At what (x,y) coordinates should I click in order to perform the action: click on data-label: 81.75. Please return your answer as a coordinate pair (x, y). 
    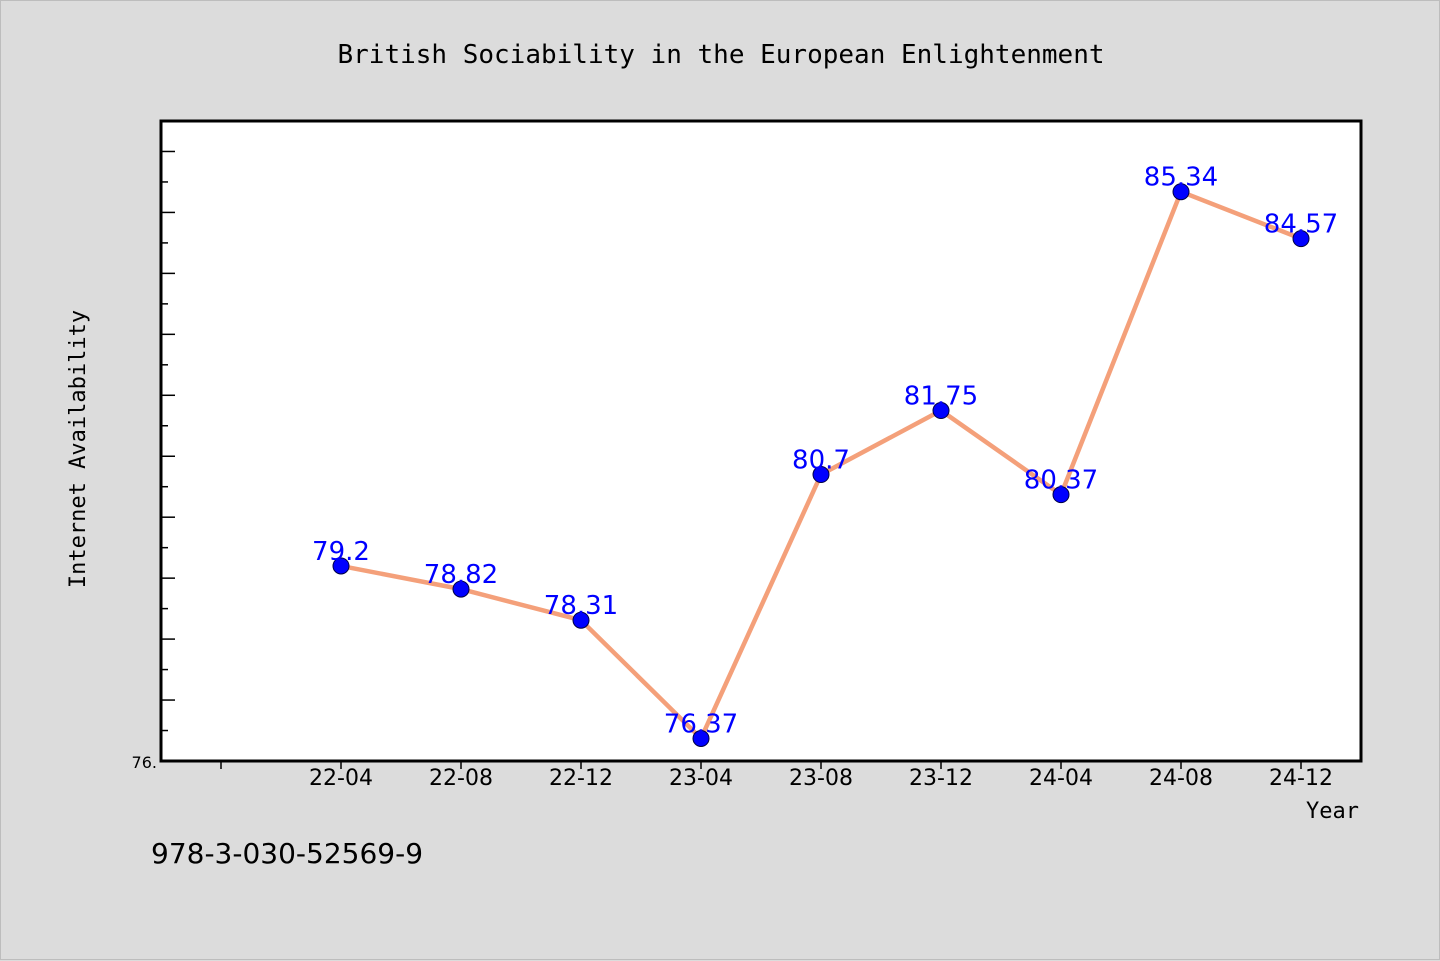
    Looking at the image, I should click on (941, 397).